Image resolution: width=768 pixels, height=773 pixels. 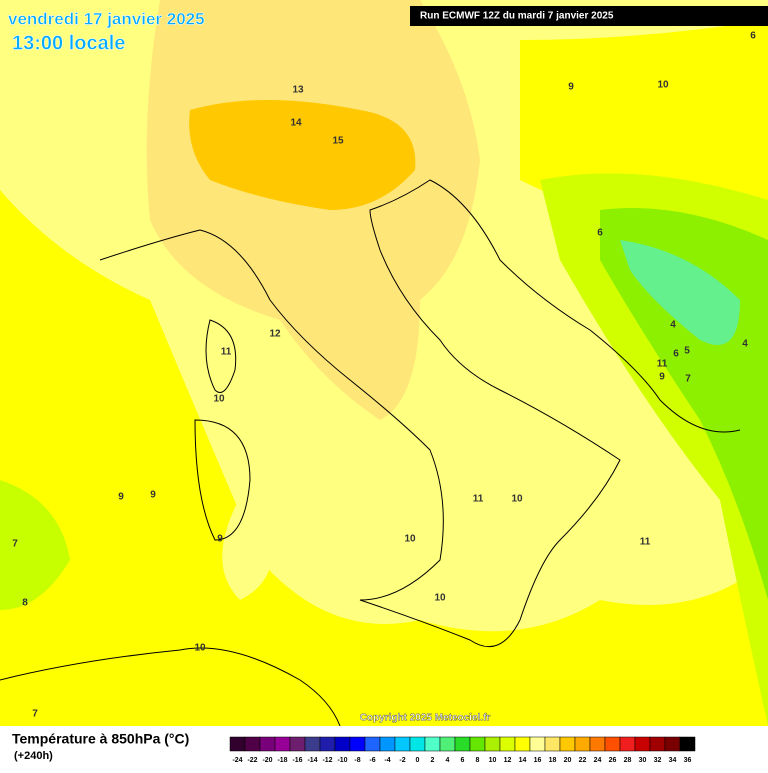 I want to click on legend-tick-label: -10, so click(x=342, y=760).